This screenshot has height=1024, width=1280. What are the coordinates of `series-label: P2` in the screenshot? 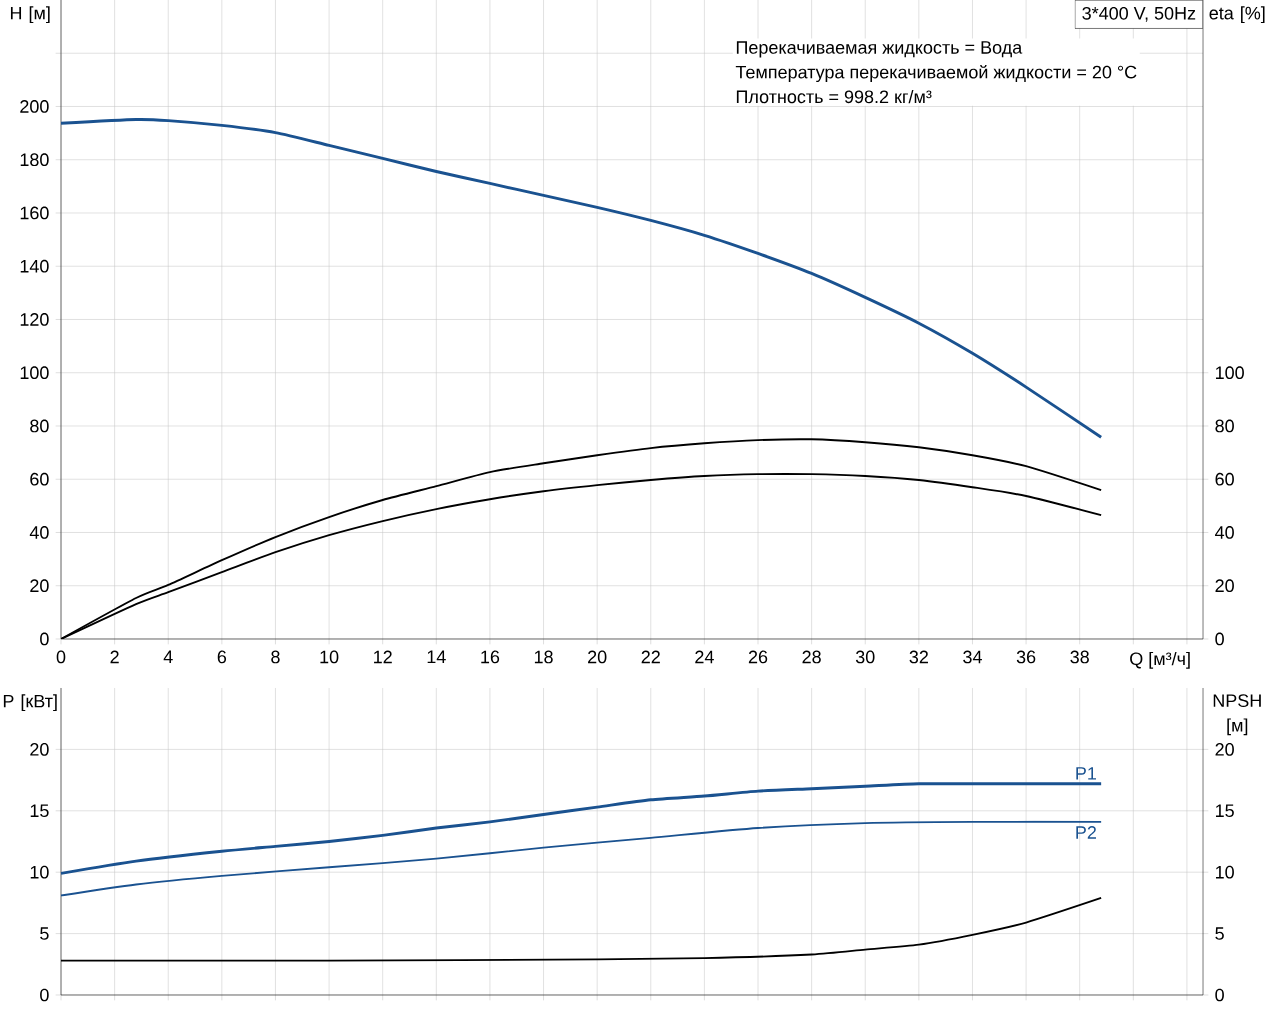 It's located at (1086, 832).